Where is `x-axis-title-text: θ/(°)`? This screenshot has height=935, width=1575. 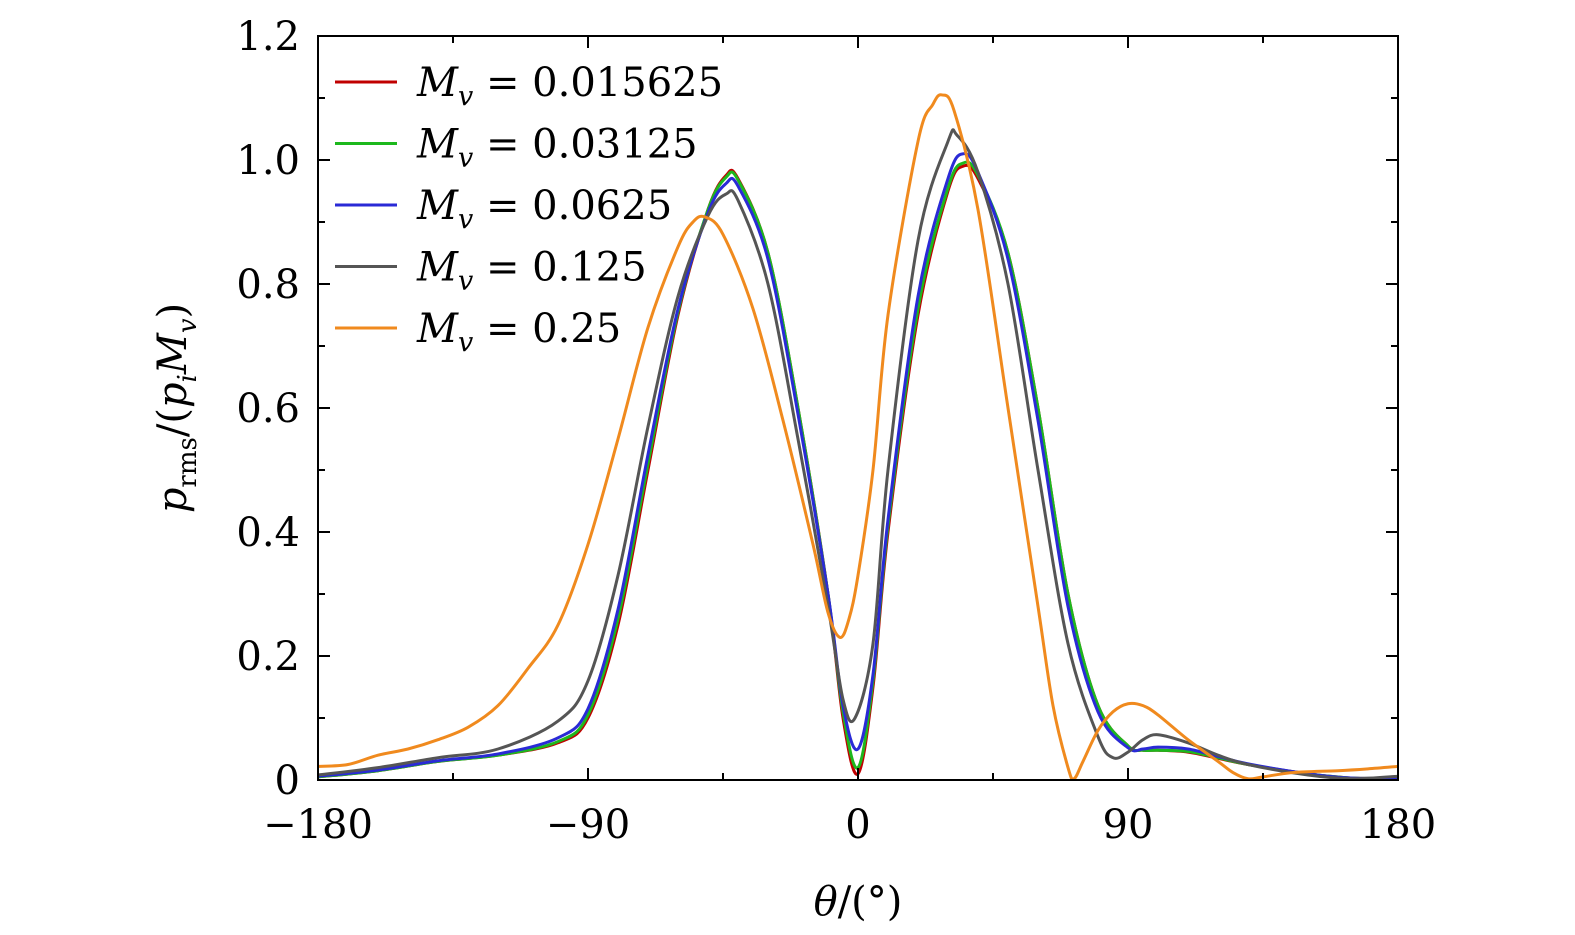 x-axis-title-text: θ/(°) is located at coordinates (858, 902).